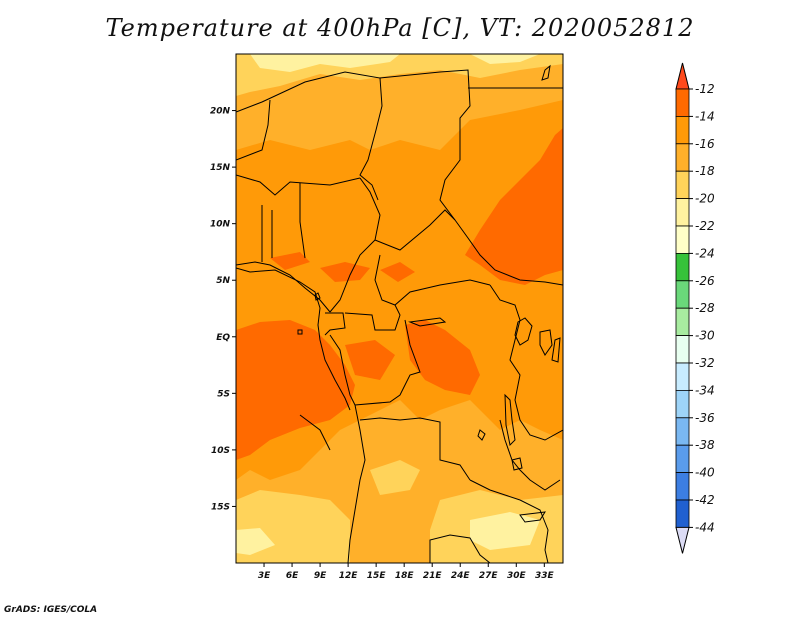 The width and height of the screenshot is (800, 618). What do you see at coordinates (705, 418) in the screenshot?
I see `colorbar-label: -36` at bounding box center [705, 418].